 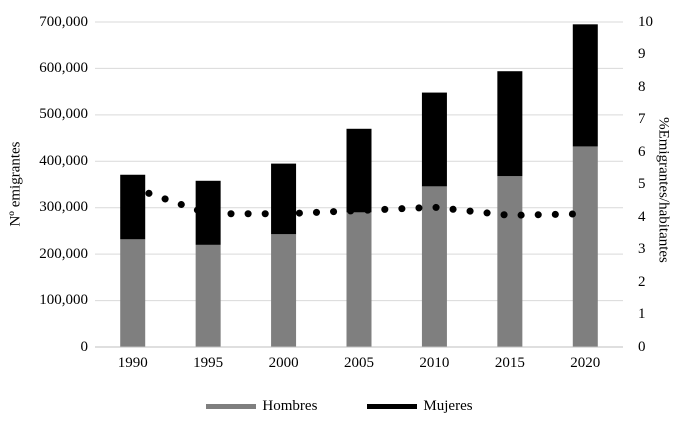 What do you see at coordinates (63, 207) in the screenshot?
I see `left-axis-tick-label: 300,000` at bounding box center [63, 207].